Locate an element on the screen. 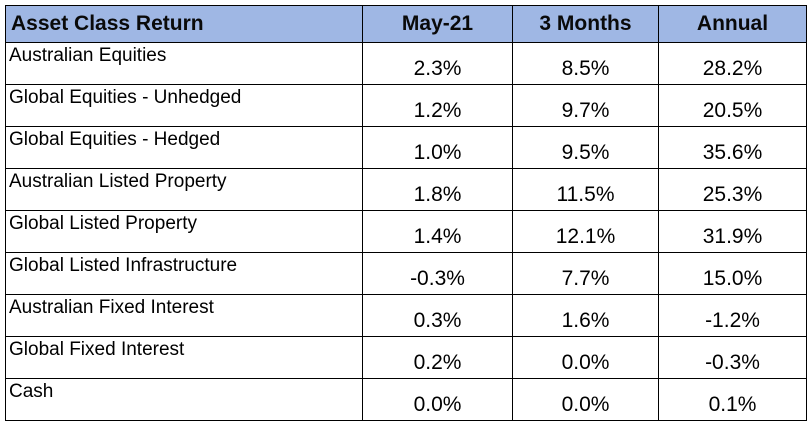 The width and height of the screenshot is (811, 421). table-row: Global Fixed Interest 0.2% 0.0% -0.3% is located at coordinates (406, 357).